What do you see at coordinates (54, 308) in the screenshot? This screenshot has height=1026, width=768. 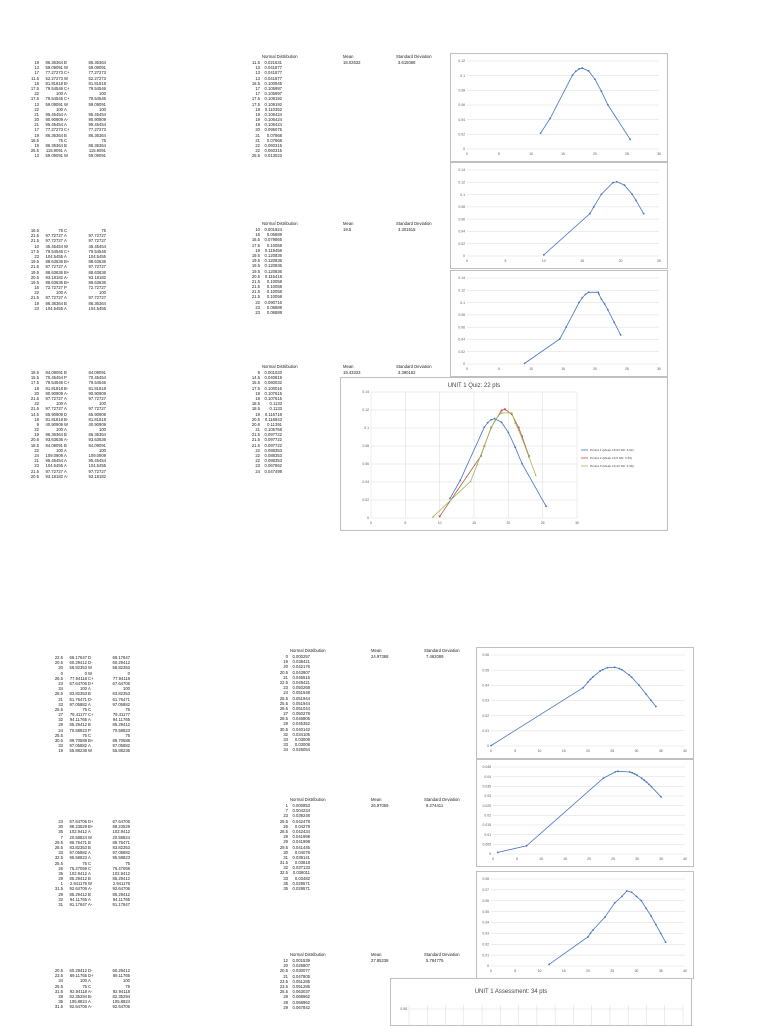 I see `percent-score: 104.5455` at bounding box center [54, 308].